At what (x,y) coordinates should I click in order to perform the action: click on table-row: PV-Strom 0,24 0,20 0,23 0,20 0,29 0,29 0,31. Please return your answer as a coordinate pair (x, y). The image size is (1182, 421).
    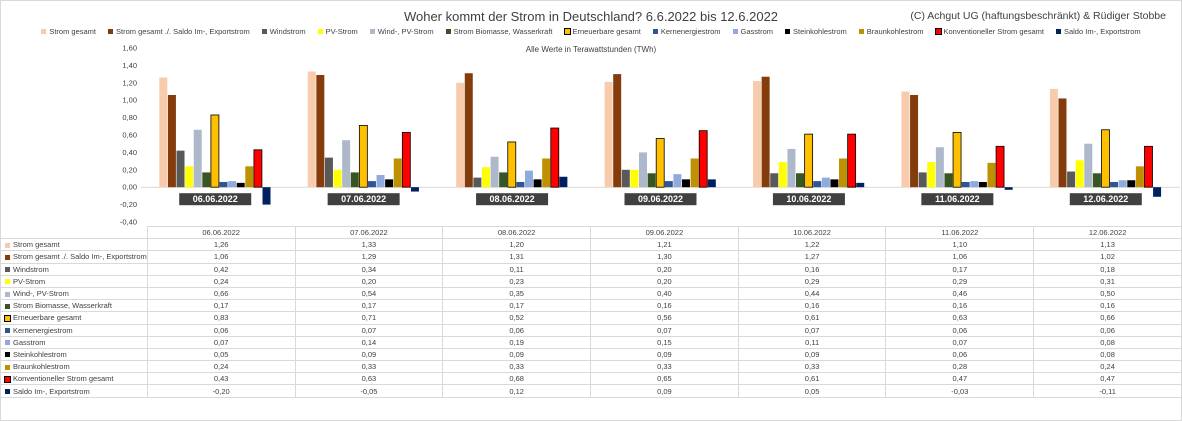
    Looking at the image, I should click on (591, 281).